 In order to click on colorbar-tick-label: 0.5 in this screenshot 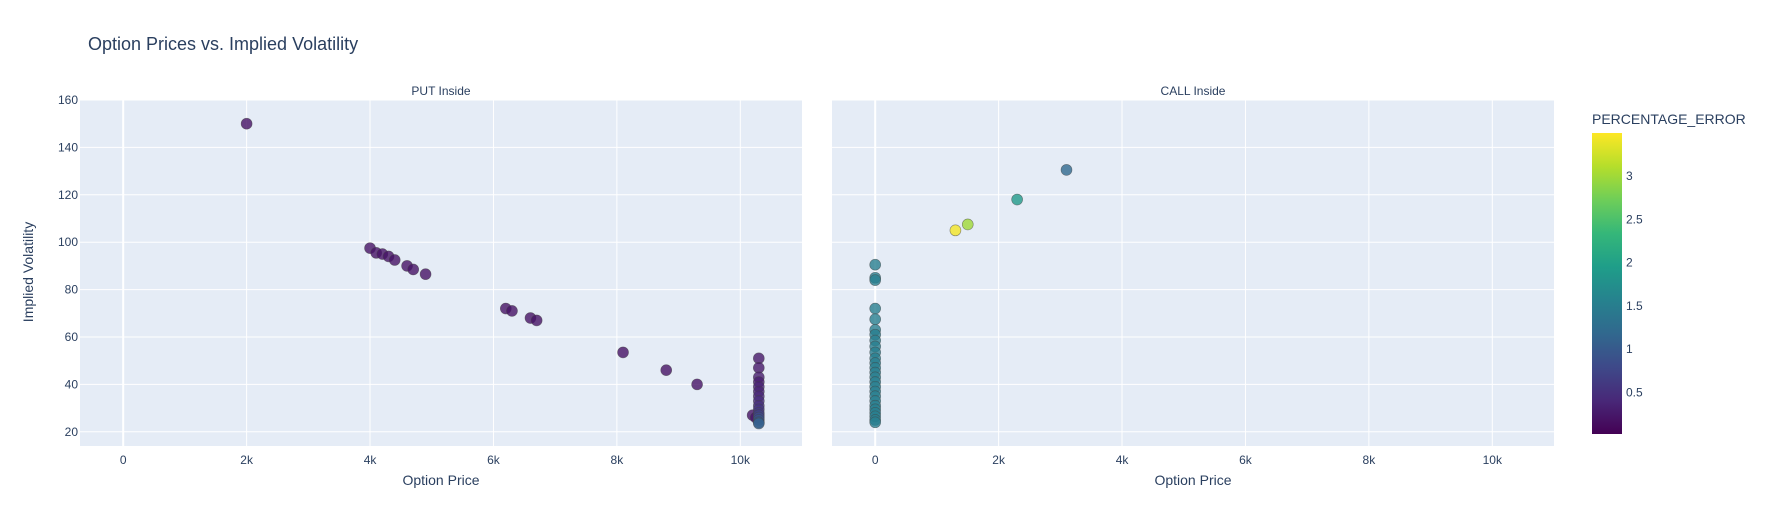, I will do `click(1634, 392)`.